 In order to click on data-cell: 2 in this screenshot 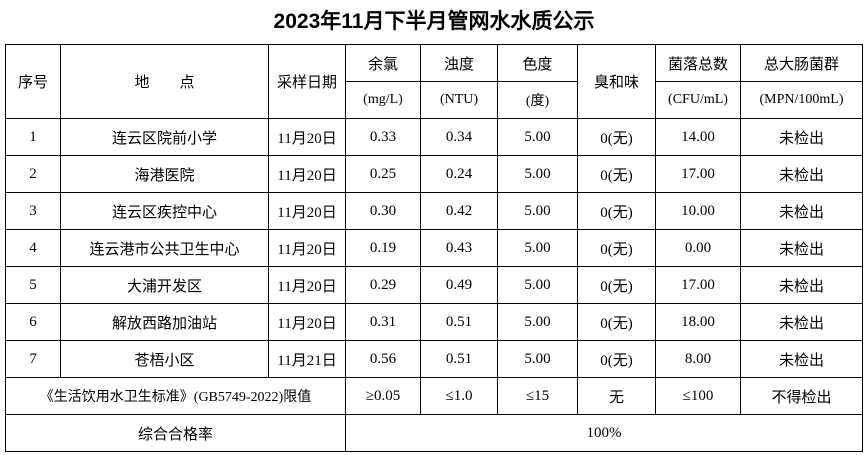, I will do `click(33, 174)`.